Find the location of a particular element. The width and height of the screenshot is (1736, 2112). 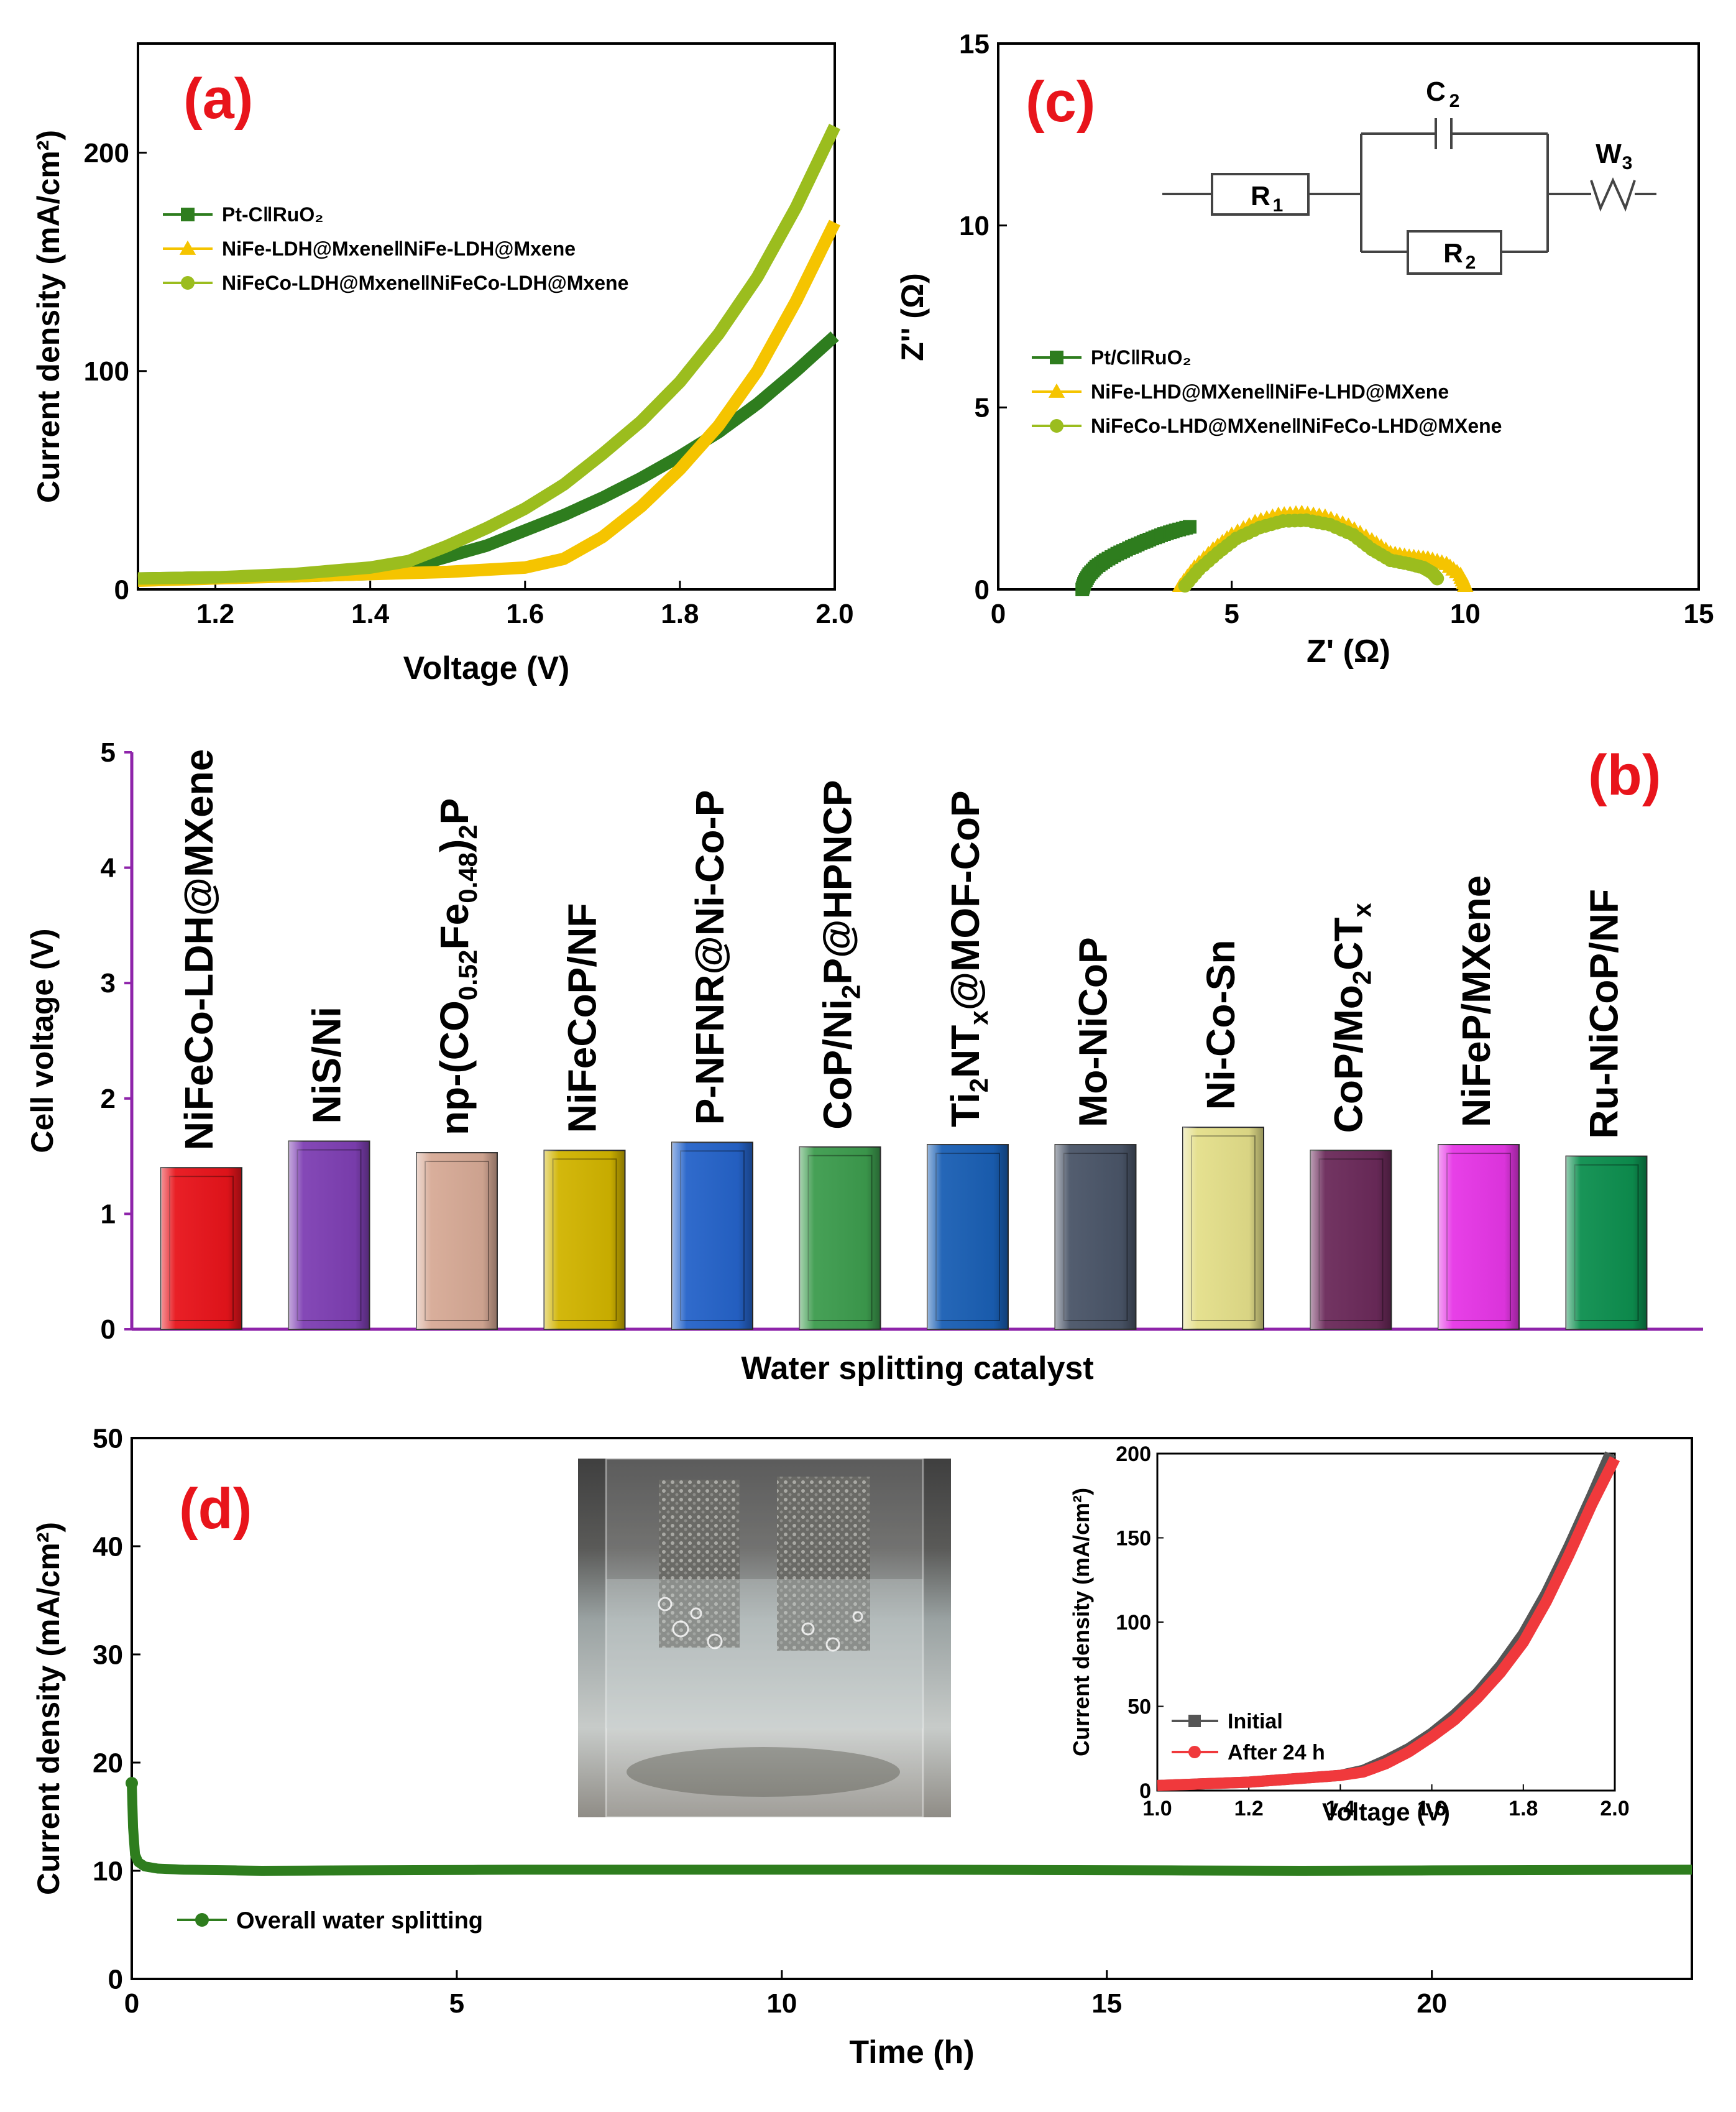

category-label: P-NFNR@Ni-Co-P is located at coordinates (709, 957).